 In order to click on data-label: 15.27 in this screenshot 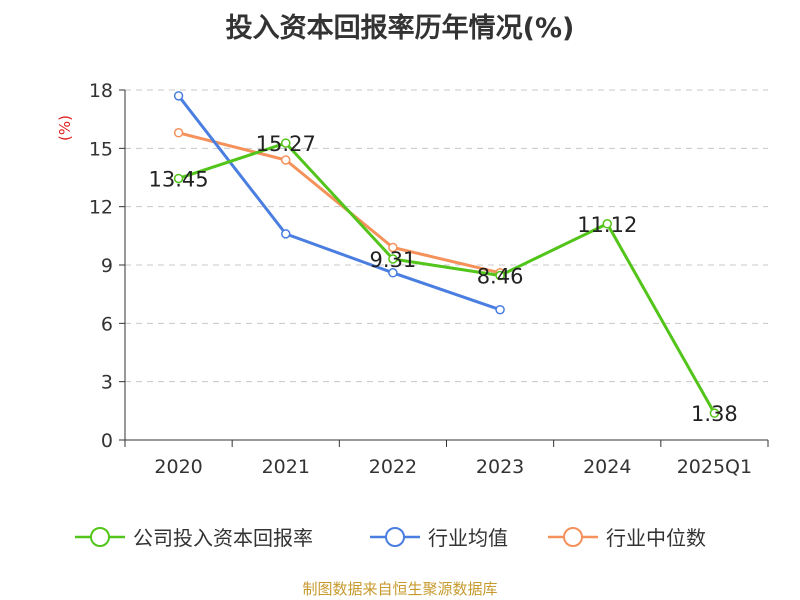, I will do `click(286, 144)`.